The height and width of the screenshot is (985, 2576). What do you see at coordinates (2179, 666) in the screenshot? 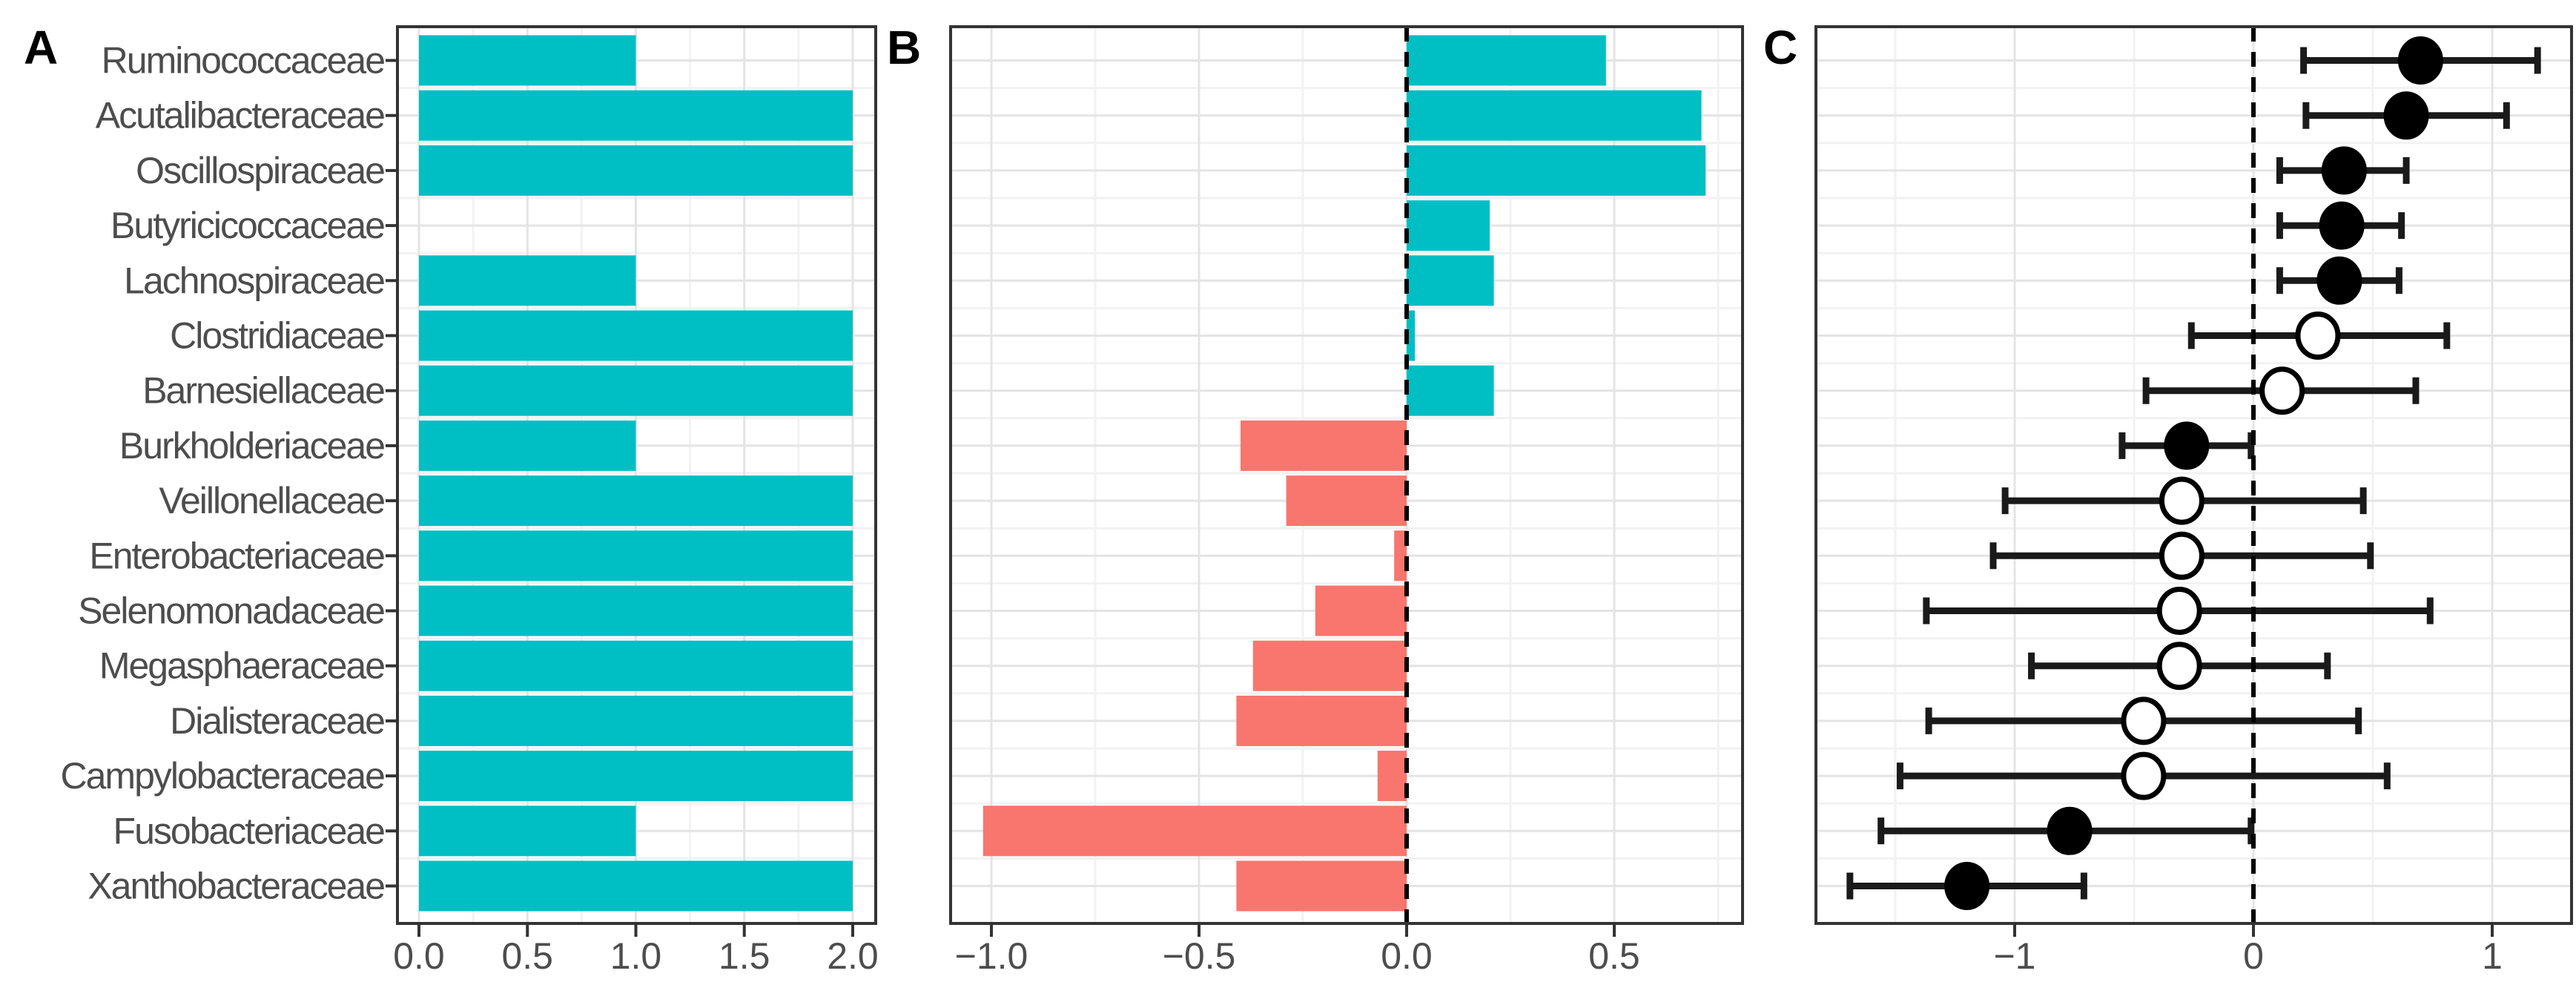
I see `point-open-megasphaeraceae` at bounding box center [2179, 666].